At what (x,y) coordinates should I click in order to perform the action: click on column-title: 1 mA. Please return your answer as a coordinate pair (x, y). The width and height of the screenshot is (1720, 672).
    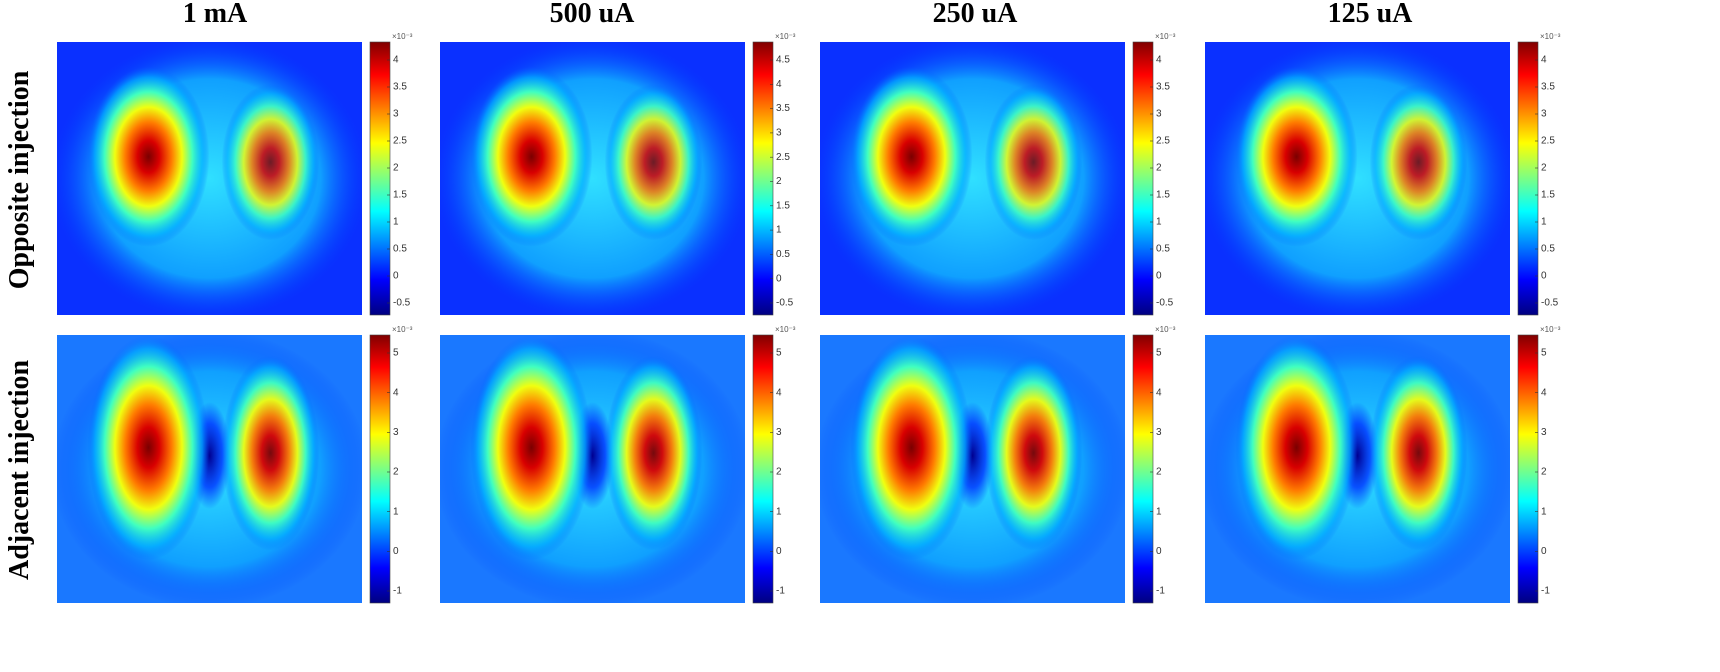
    Looking at the image, I should click on (215, 14).